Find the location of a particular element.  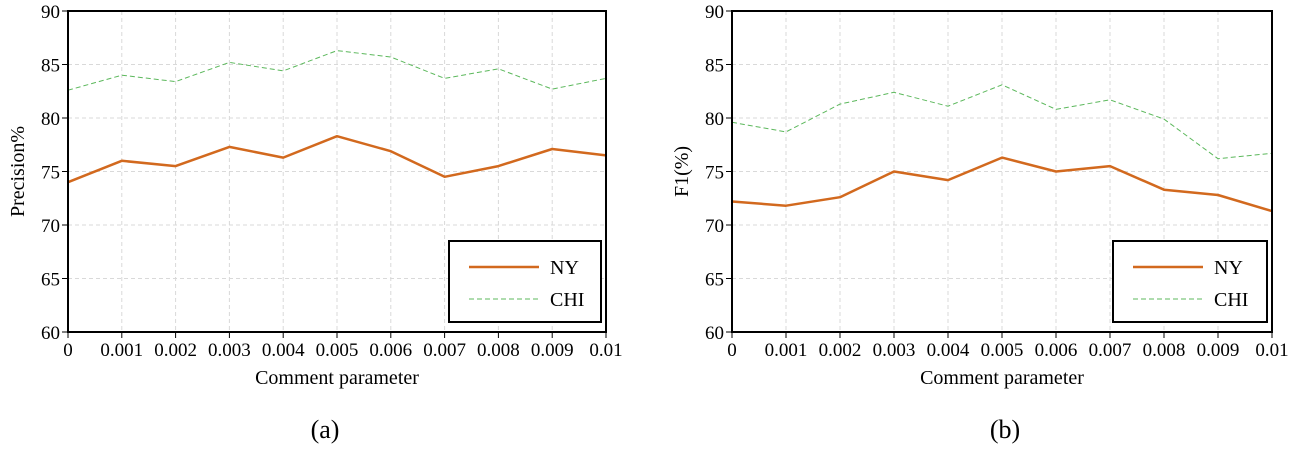

panel-caption: (a) is located at coordinates (325, 429).